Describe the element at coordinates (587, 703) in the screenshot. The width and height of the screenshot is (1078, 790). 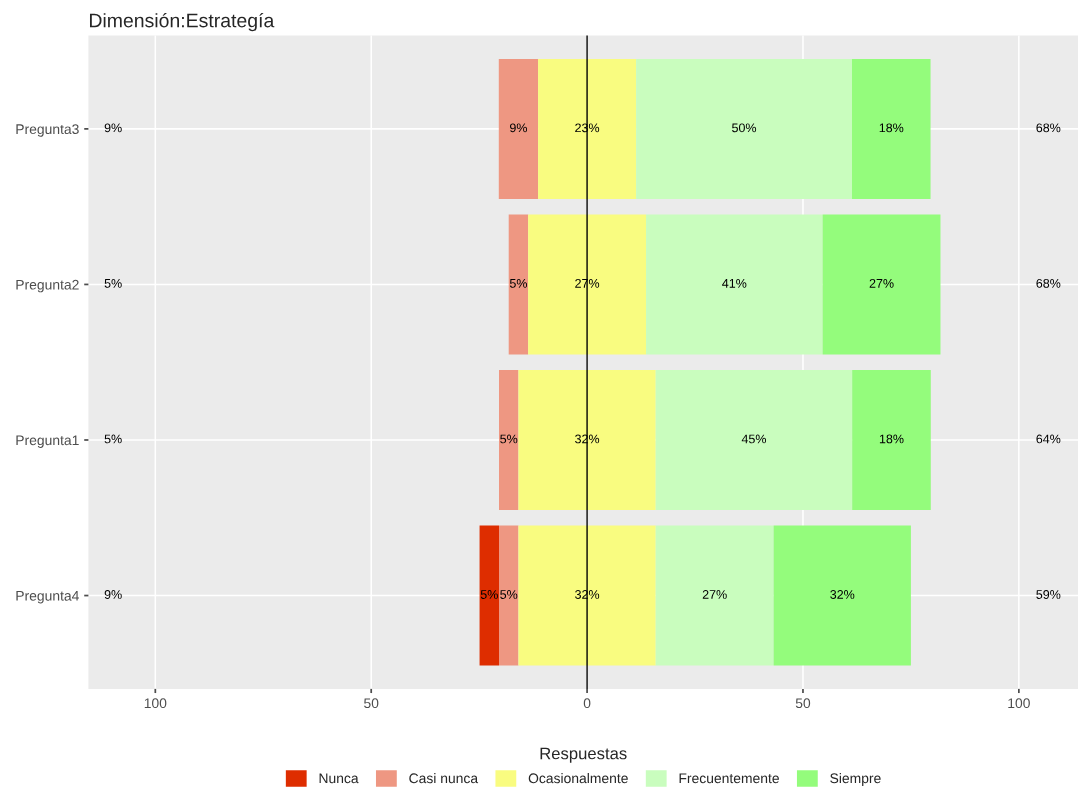
I see `x-tick-label: 0` at that location.